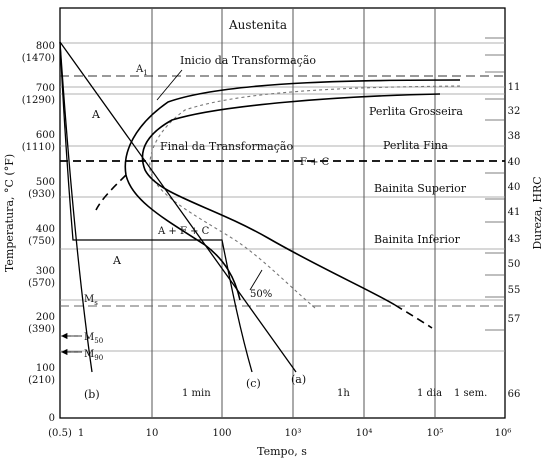  Describe the element at coordinates (38, 147) in the screenshot. I see `y-tick-600-f: (1110)` at that location.